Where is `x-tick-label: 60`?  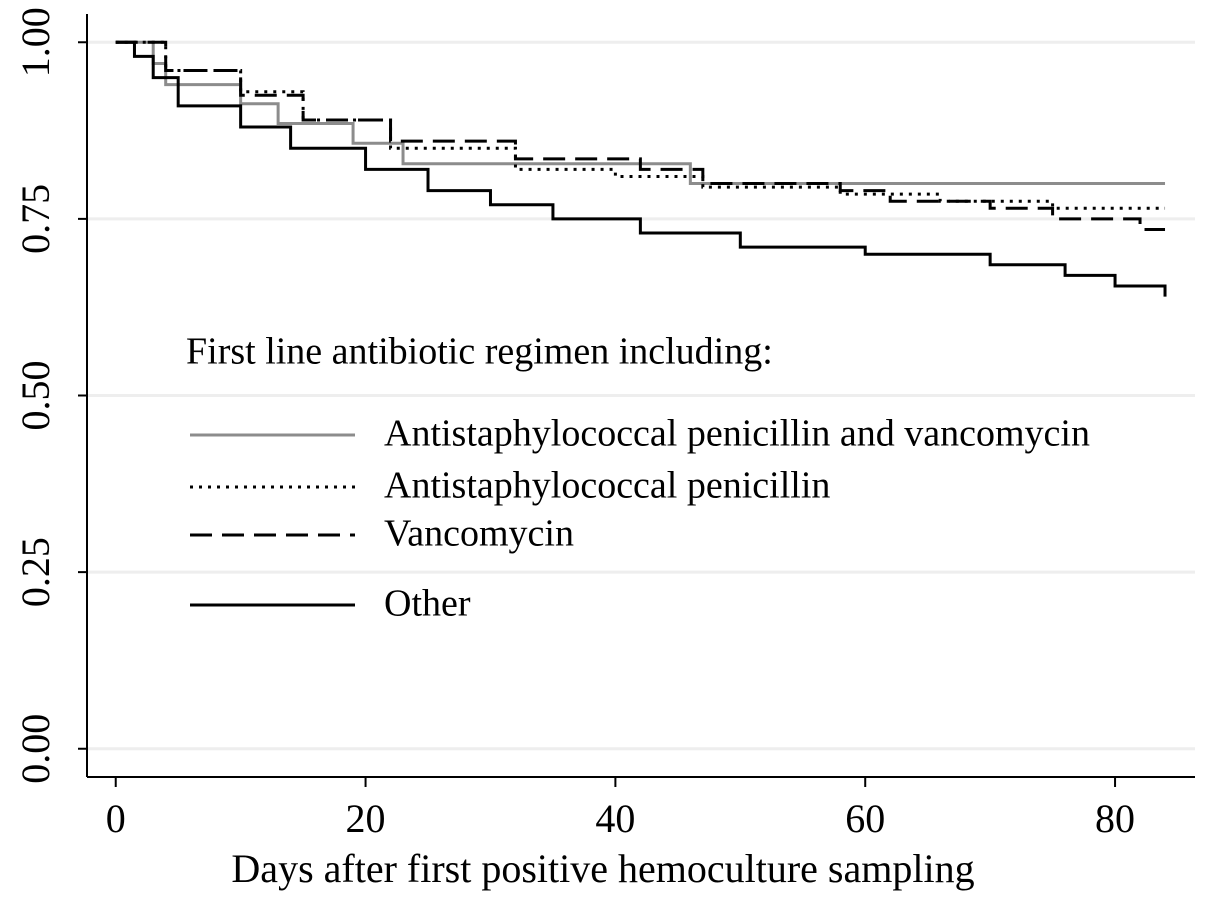
x-tick-label: 60 is located at coordinates (865, 818).